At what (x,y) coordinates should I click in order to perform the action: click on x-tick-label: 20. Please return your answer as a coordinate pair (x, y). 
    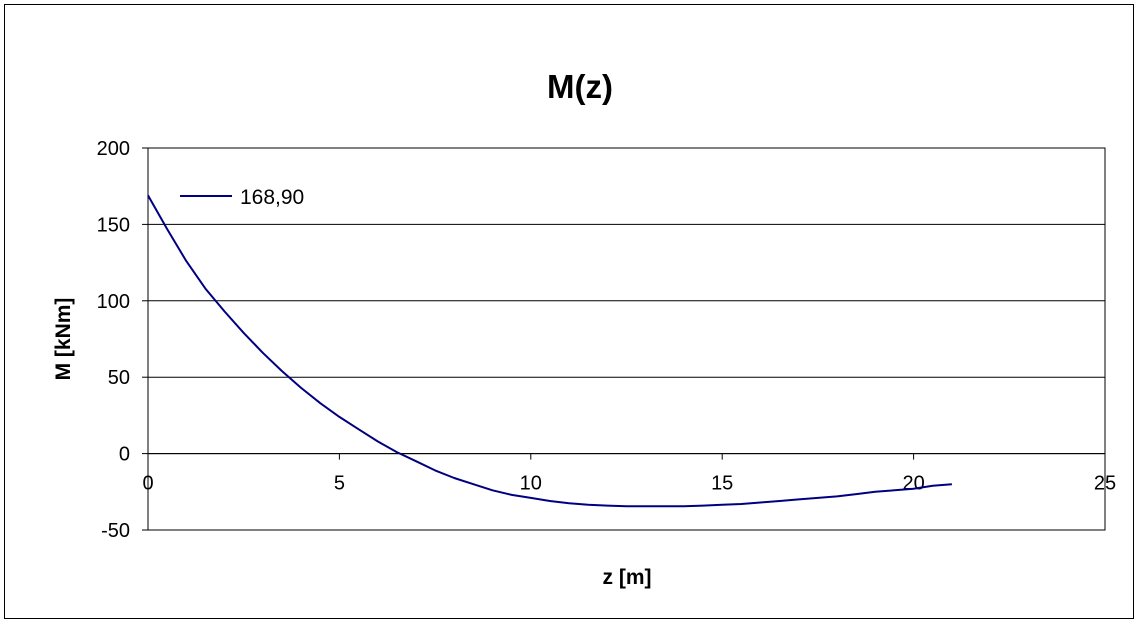
    Looking at the image, I should click on (913, 484).